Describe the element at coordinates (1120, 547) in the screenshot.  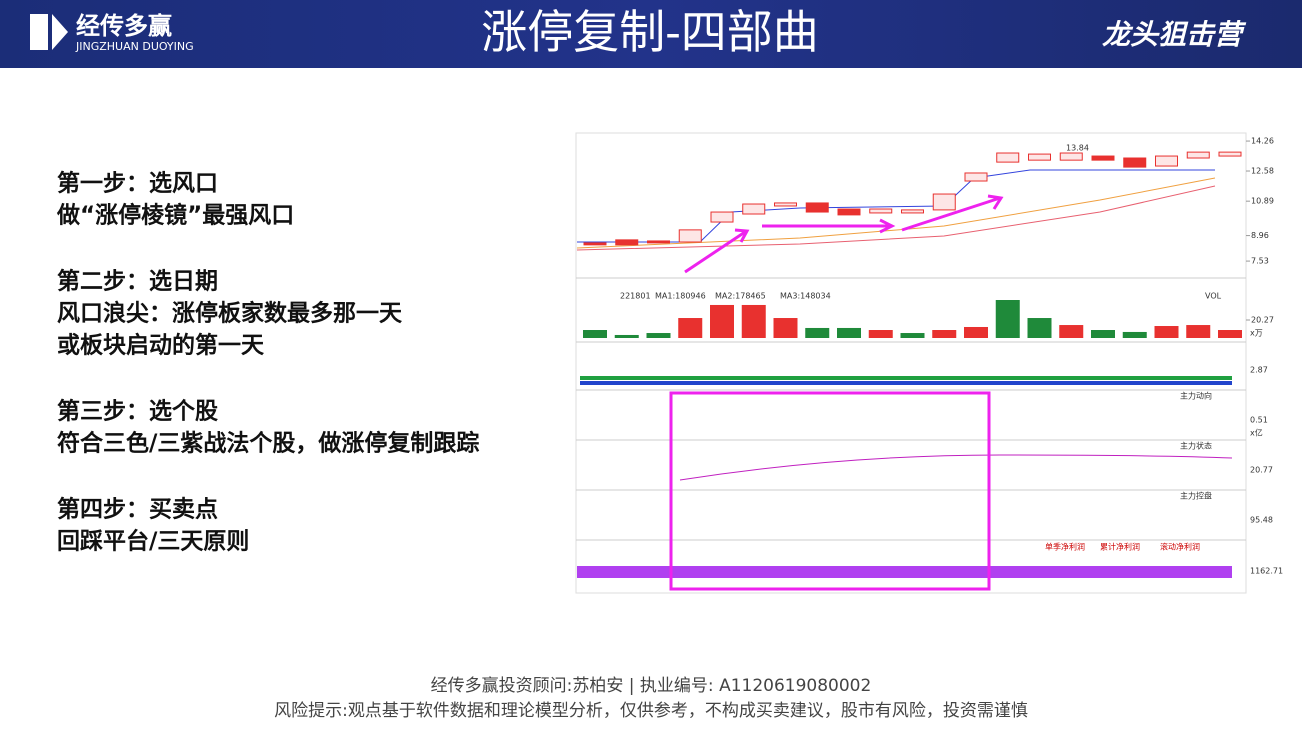
I see `panel-label: 累计净利润` at that location.